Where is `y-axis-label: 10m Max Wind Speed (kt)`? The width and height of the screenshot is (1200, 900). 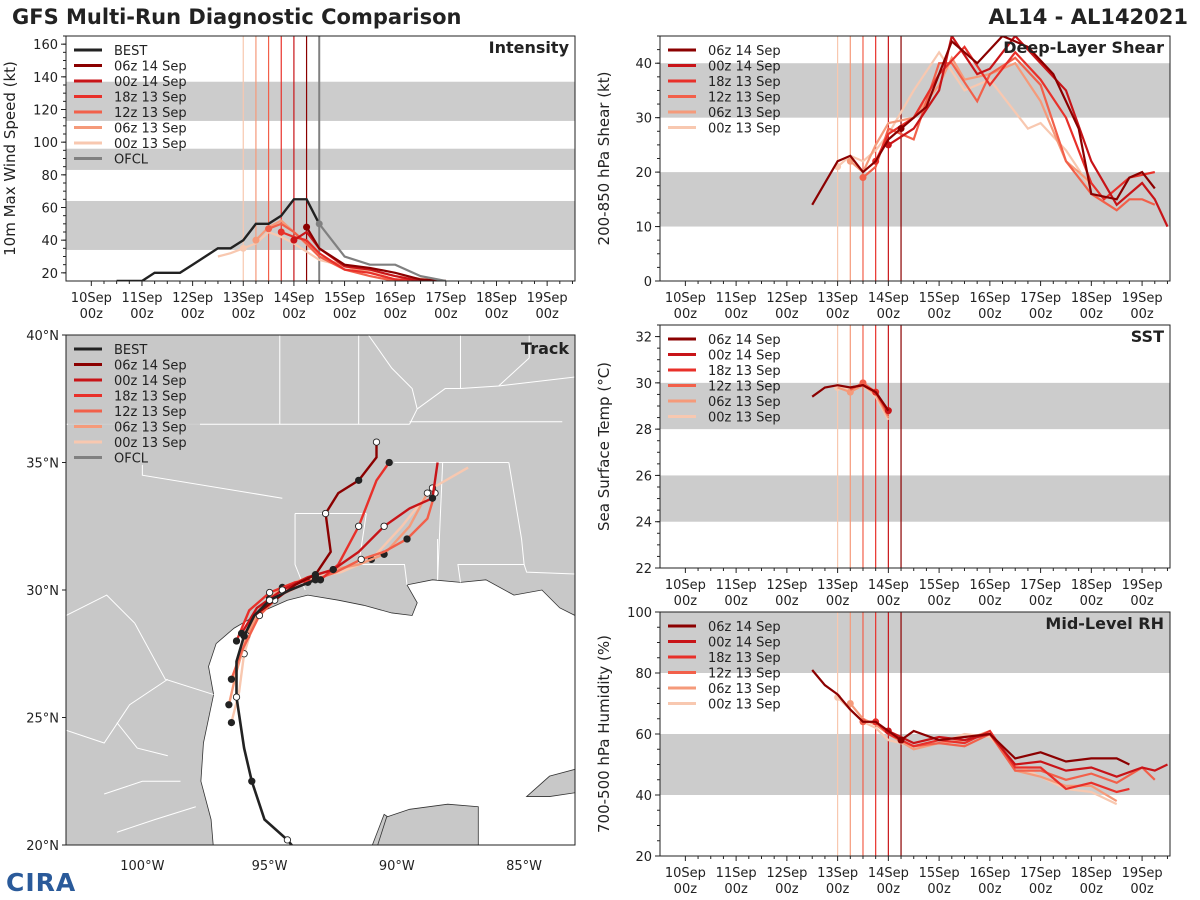
y-axis-label: 10m Max Wind Speed (kt) is located at coordinates (10, 158).